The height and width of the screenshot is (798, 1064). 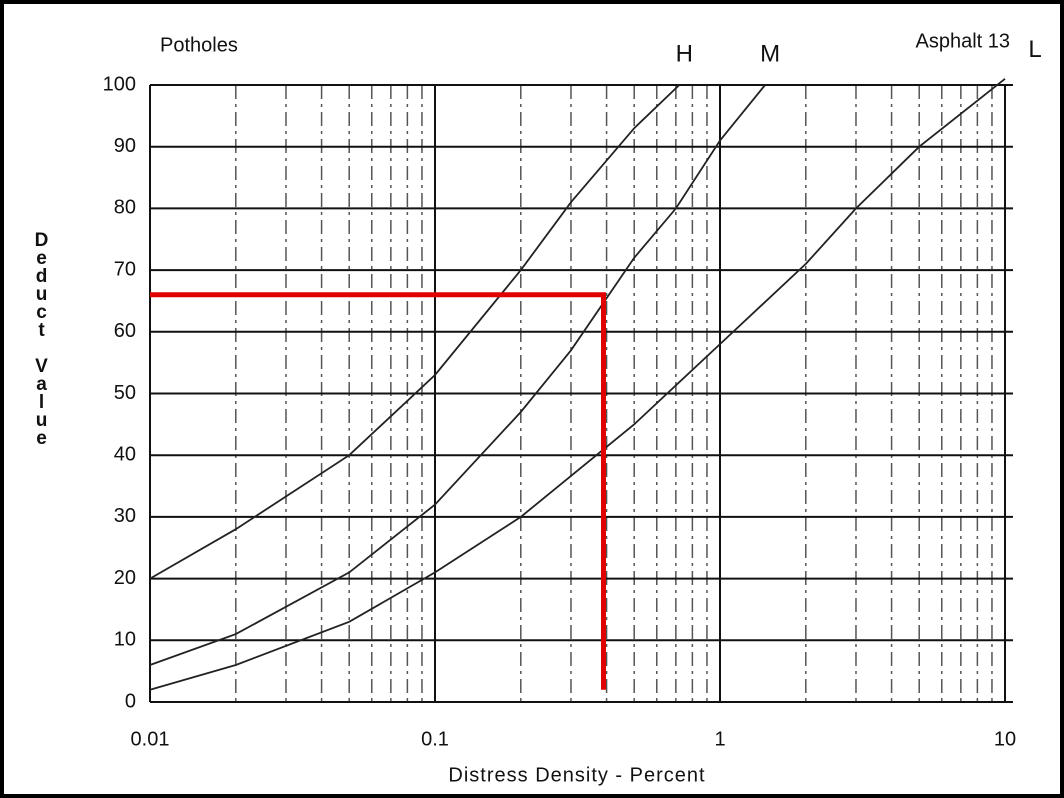 I want to click on x-tick-label: 0.1, so click(x=435, y=739).